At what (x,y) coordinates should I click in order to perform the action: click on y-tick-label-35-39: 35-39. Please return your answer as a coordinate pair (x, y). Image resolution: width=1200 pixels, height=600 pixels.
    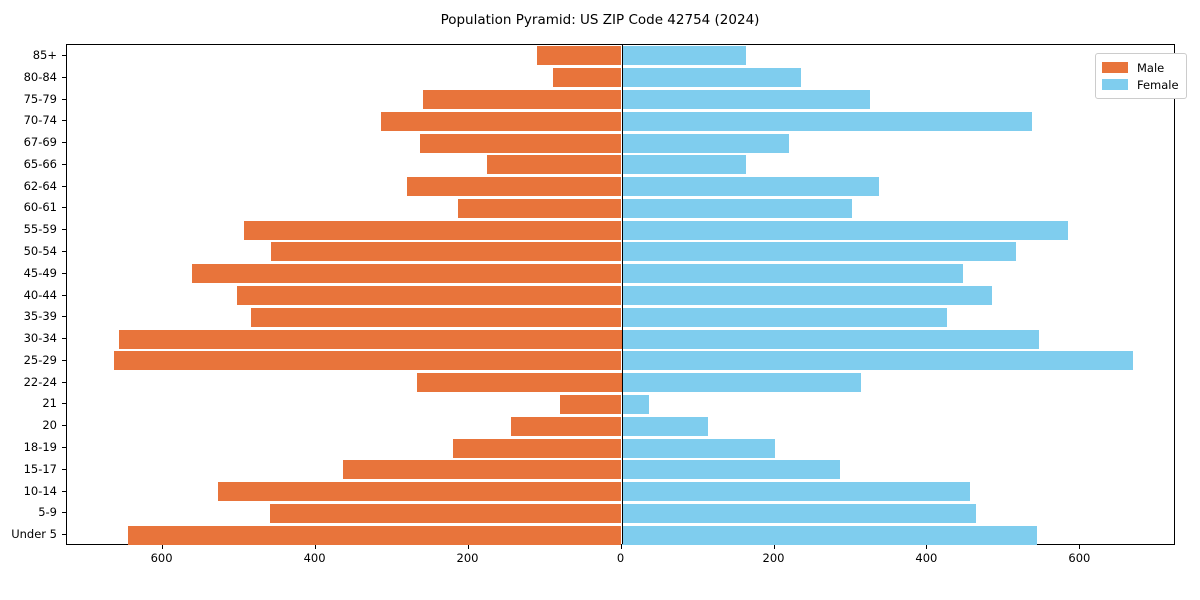
    Looking at the image, I should click on (40, 316).